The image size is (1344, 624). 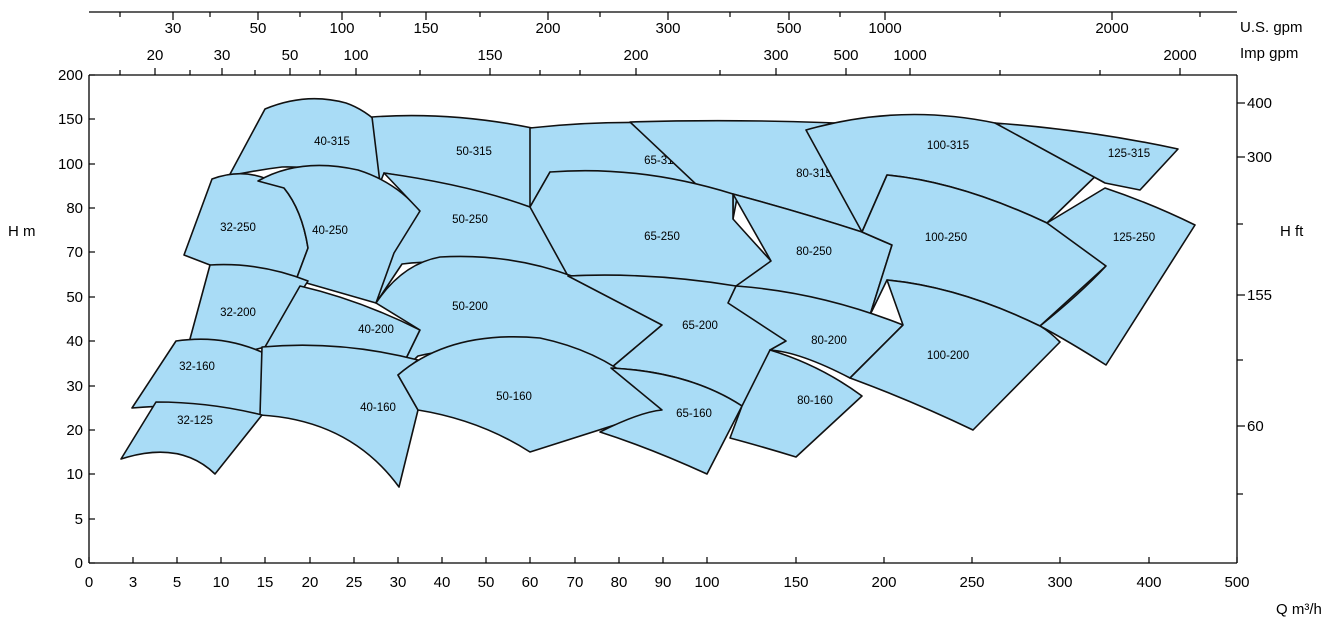 I want to click on us-gpm-tick-label: 30, so click(x=173, y=28).